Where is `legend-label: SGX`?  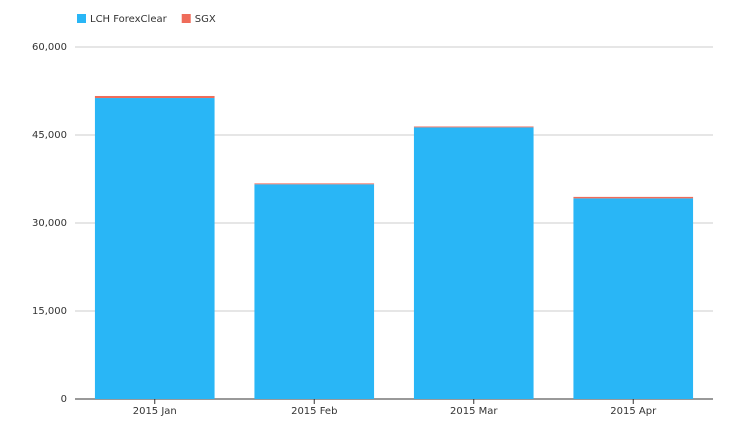 legend-label: SGX is located at coordinates (205, 19).